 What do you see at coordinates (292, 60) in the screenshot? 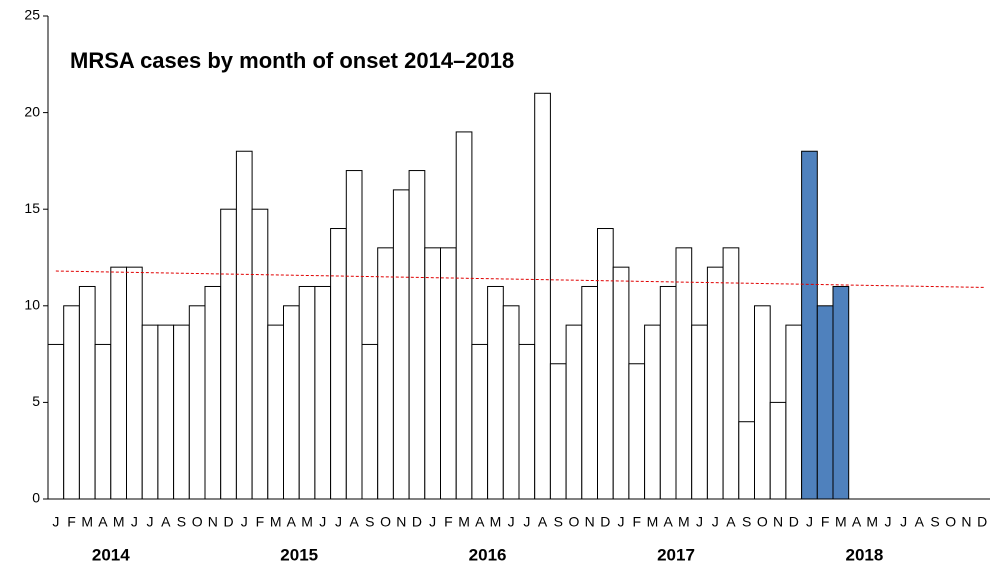
I see `chart-title: MRSA cases by month of onset 2014–2018` at bounding box center [292, 60].